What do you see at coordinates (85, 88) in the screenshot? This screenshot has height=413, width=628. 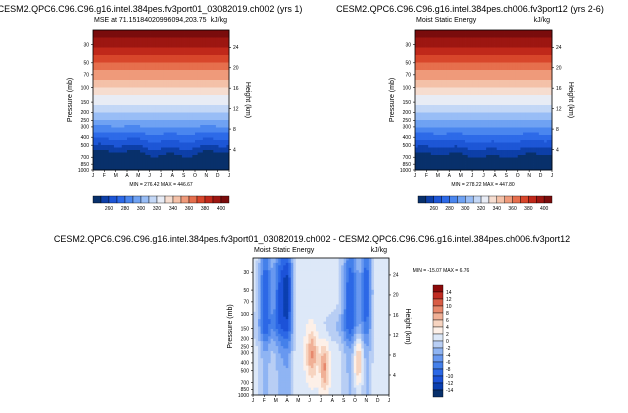 I see `y-tick-label: 100` at bounding box center [85, 88].